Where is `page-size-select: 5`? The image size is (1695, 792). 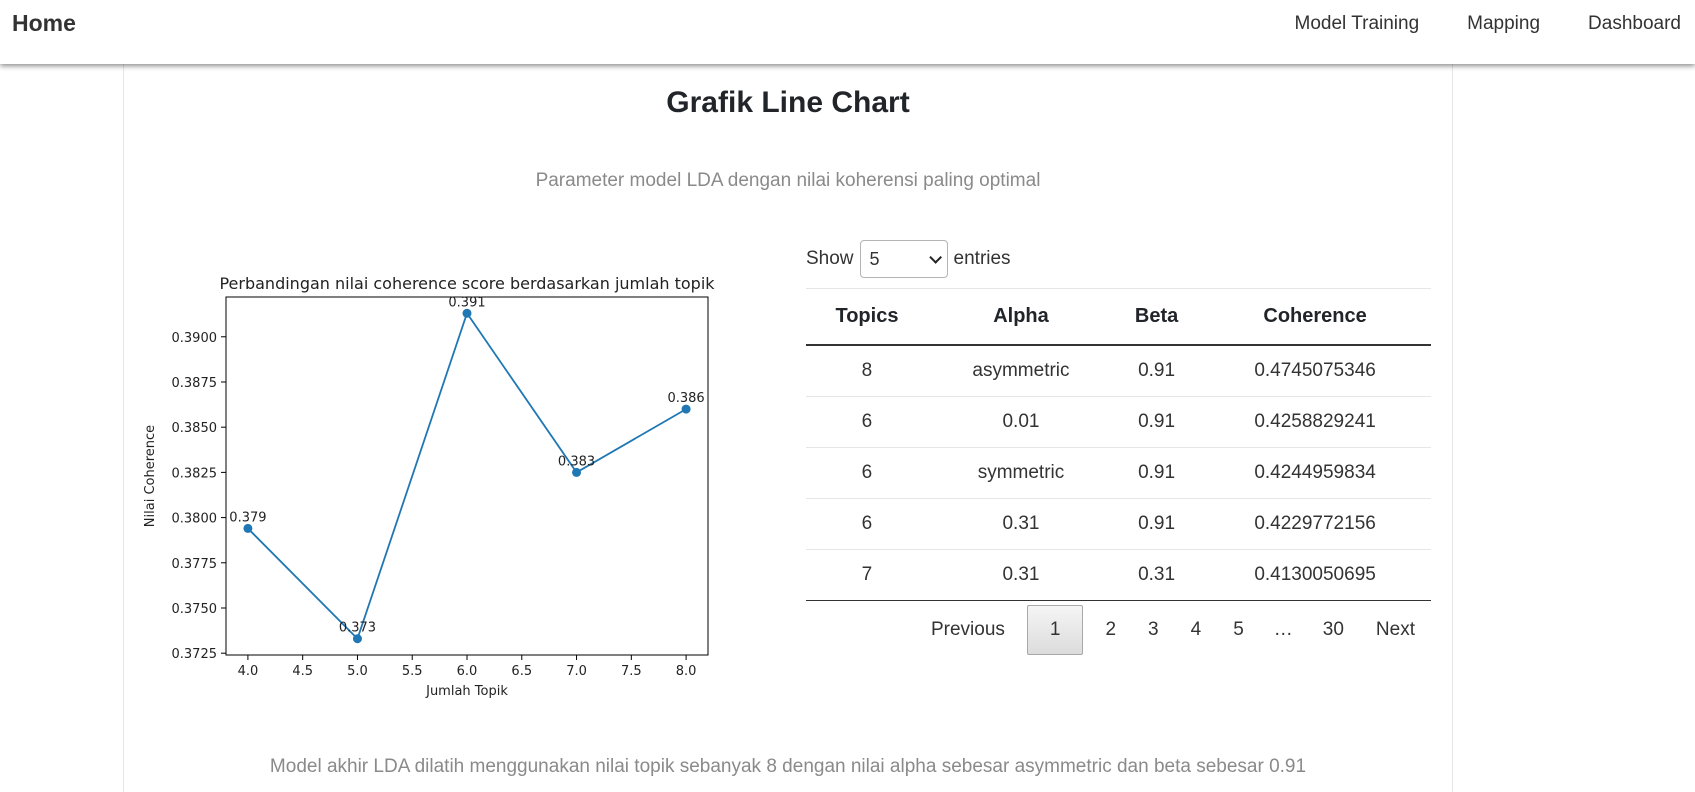
page-size-select: 5 is located at coordinates (903, 259).